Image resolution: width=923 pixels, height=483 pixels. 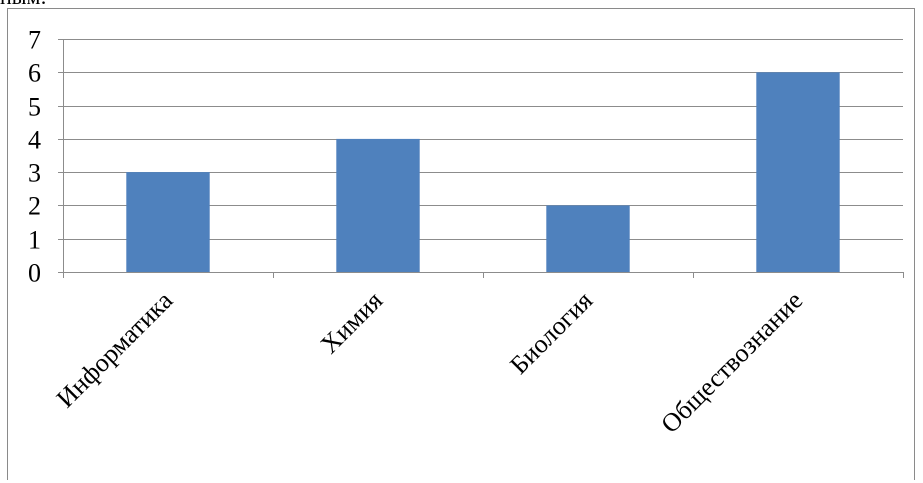 I want to click on y-tick-label: 1, so click(x=34, y=240).